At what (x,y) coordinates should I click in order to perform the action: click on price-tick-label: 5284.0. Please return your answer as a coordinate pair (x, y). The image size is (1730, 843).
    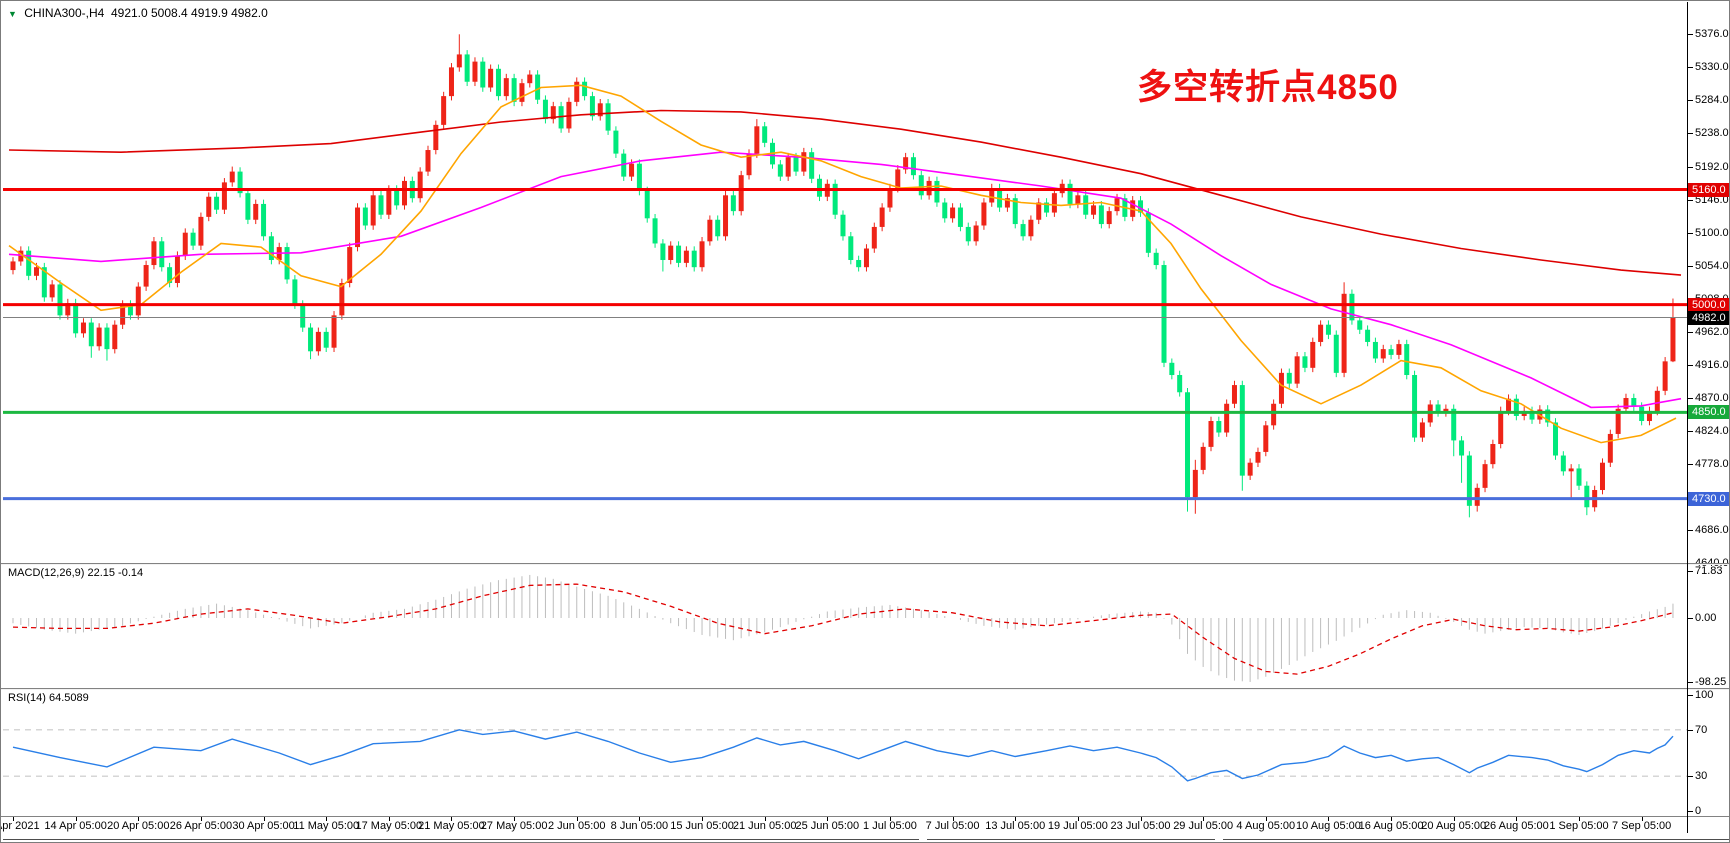
    Looking at the image, I should click on (1712, 100).